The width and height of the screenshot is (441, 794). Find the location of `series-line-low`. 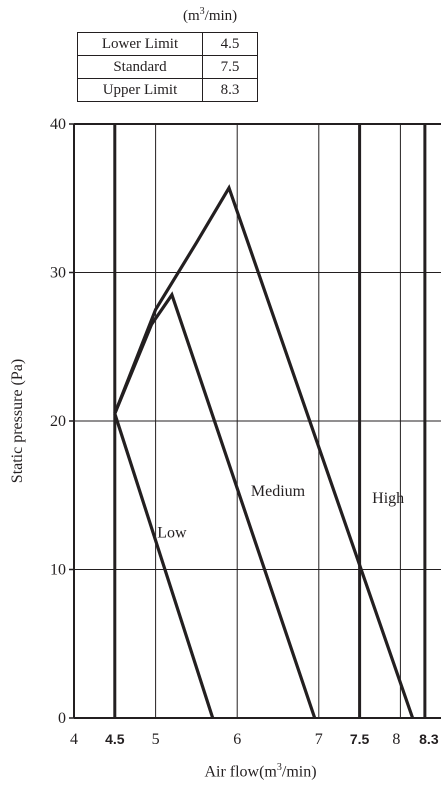

series-line-low is located at coordinates (164, 566).